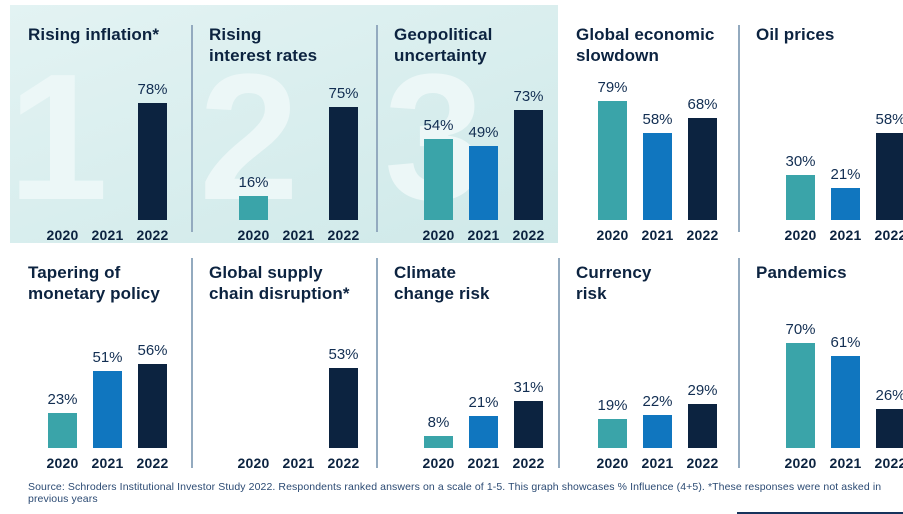 This screenshot has height=514, width=903. I want to click on chart-title: Pandemics, so click(801, 272).